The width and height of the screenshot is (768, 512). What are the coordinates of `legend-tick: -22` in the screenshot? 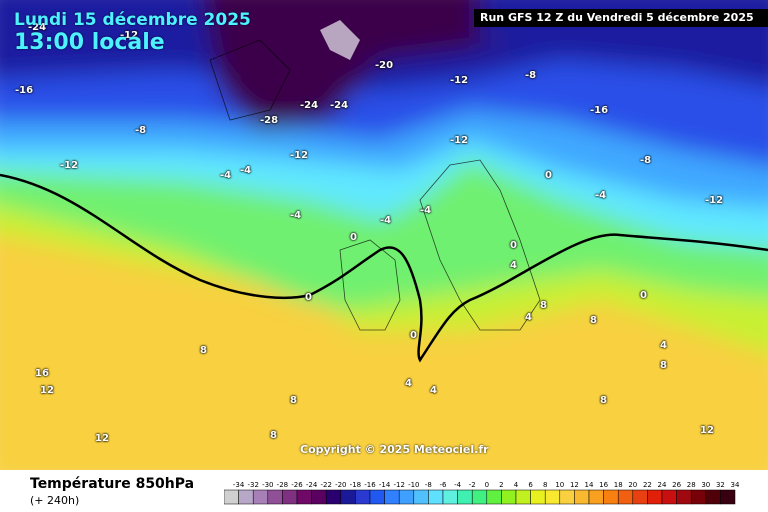 It's located at (325, 485).